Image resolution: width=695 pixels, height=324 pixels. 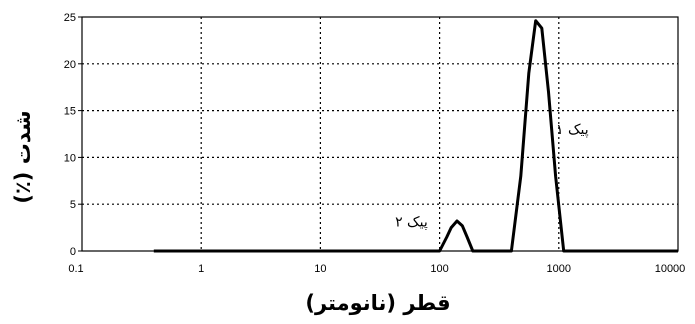 What do you see at coordinates (75, 269) in the screenshot?
I see `x-tick-label: 0.1` at bounding box center [75, 269].